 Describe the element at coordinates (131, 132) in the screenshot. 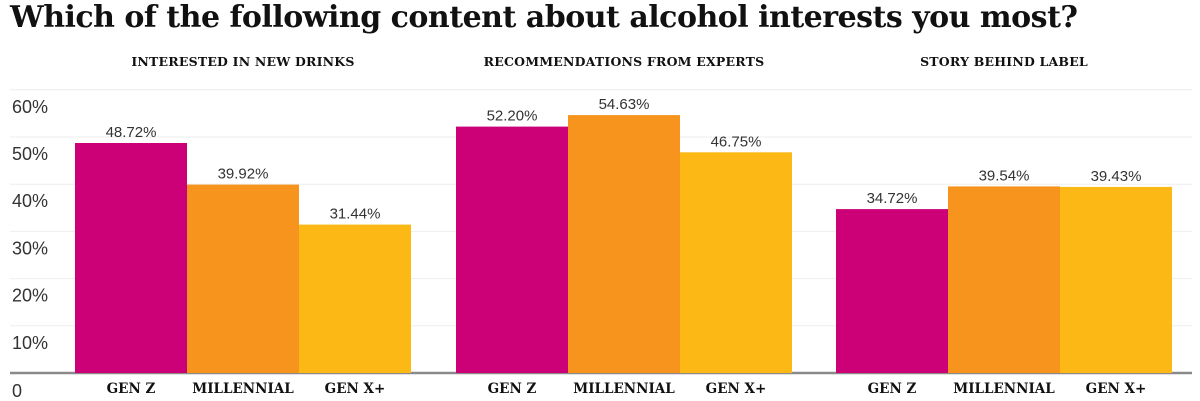

I see `data-label: 48.72%` at that location.